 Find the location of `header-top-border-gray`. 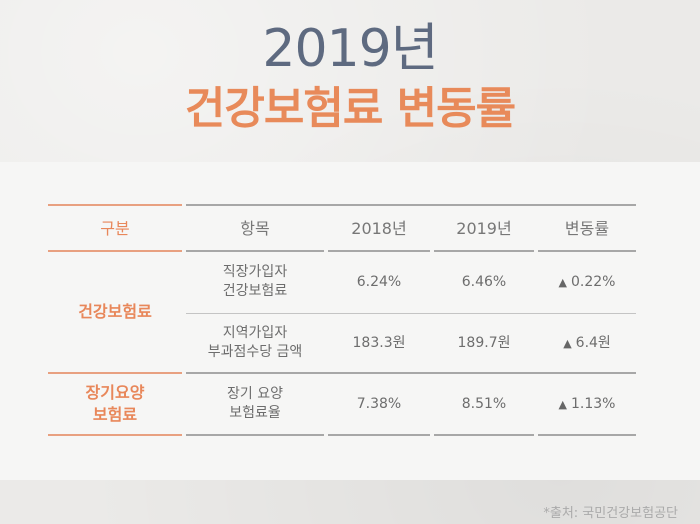

header-top-border-gray is located at coordinates (411, 205).